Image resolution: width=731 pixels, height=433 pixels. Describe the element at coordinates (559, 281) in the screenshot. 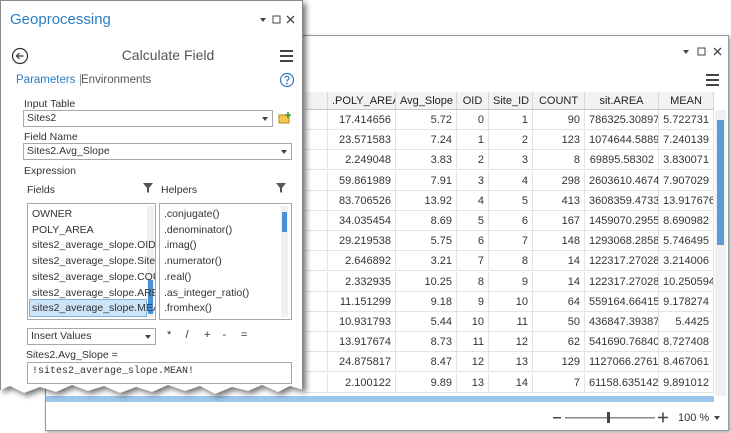

I see `table-cell: 14` at that location.